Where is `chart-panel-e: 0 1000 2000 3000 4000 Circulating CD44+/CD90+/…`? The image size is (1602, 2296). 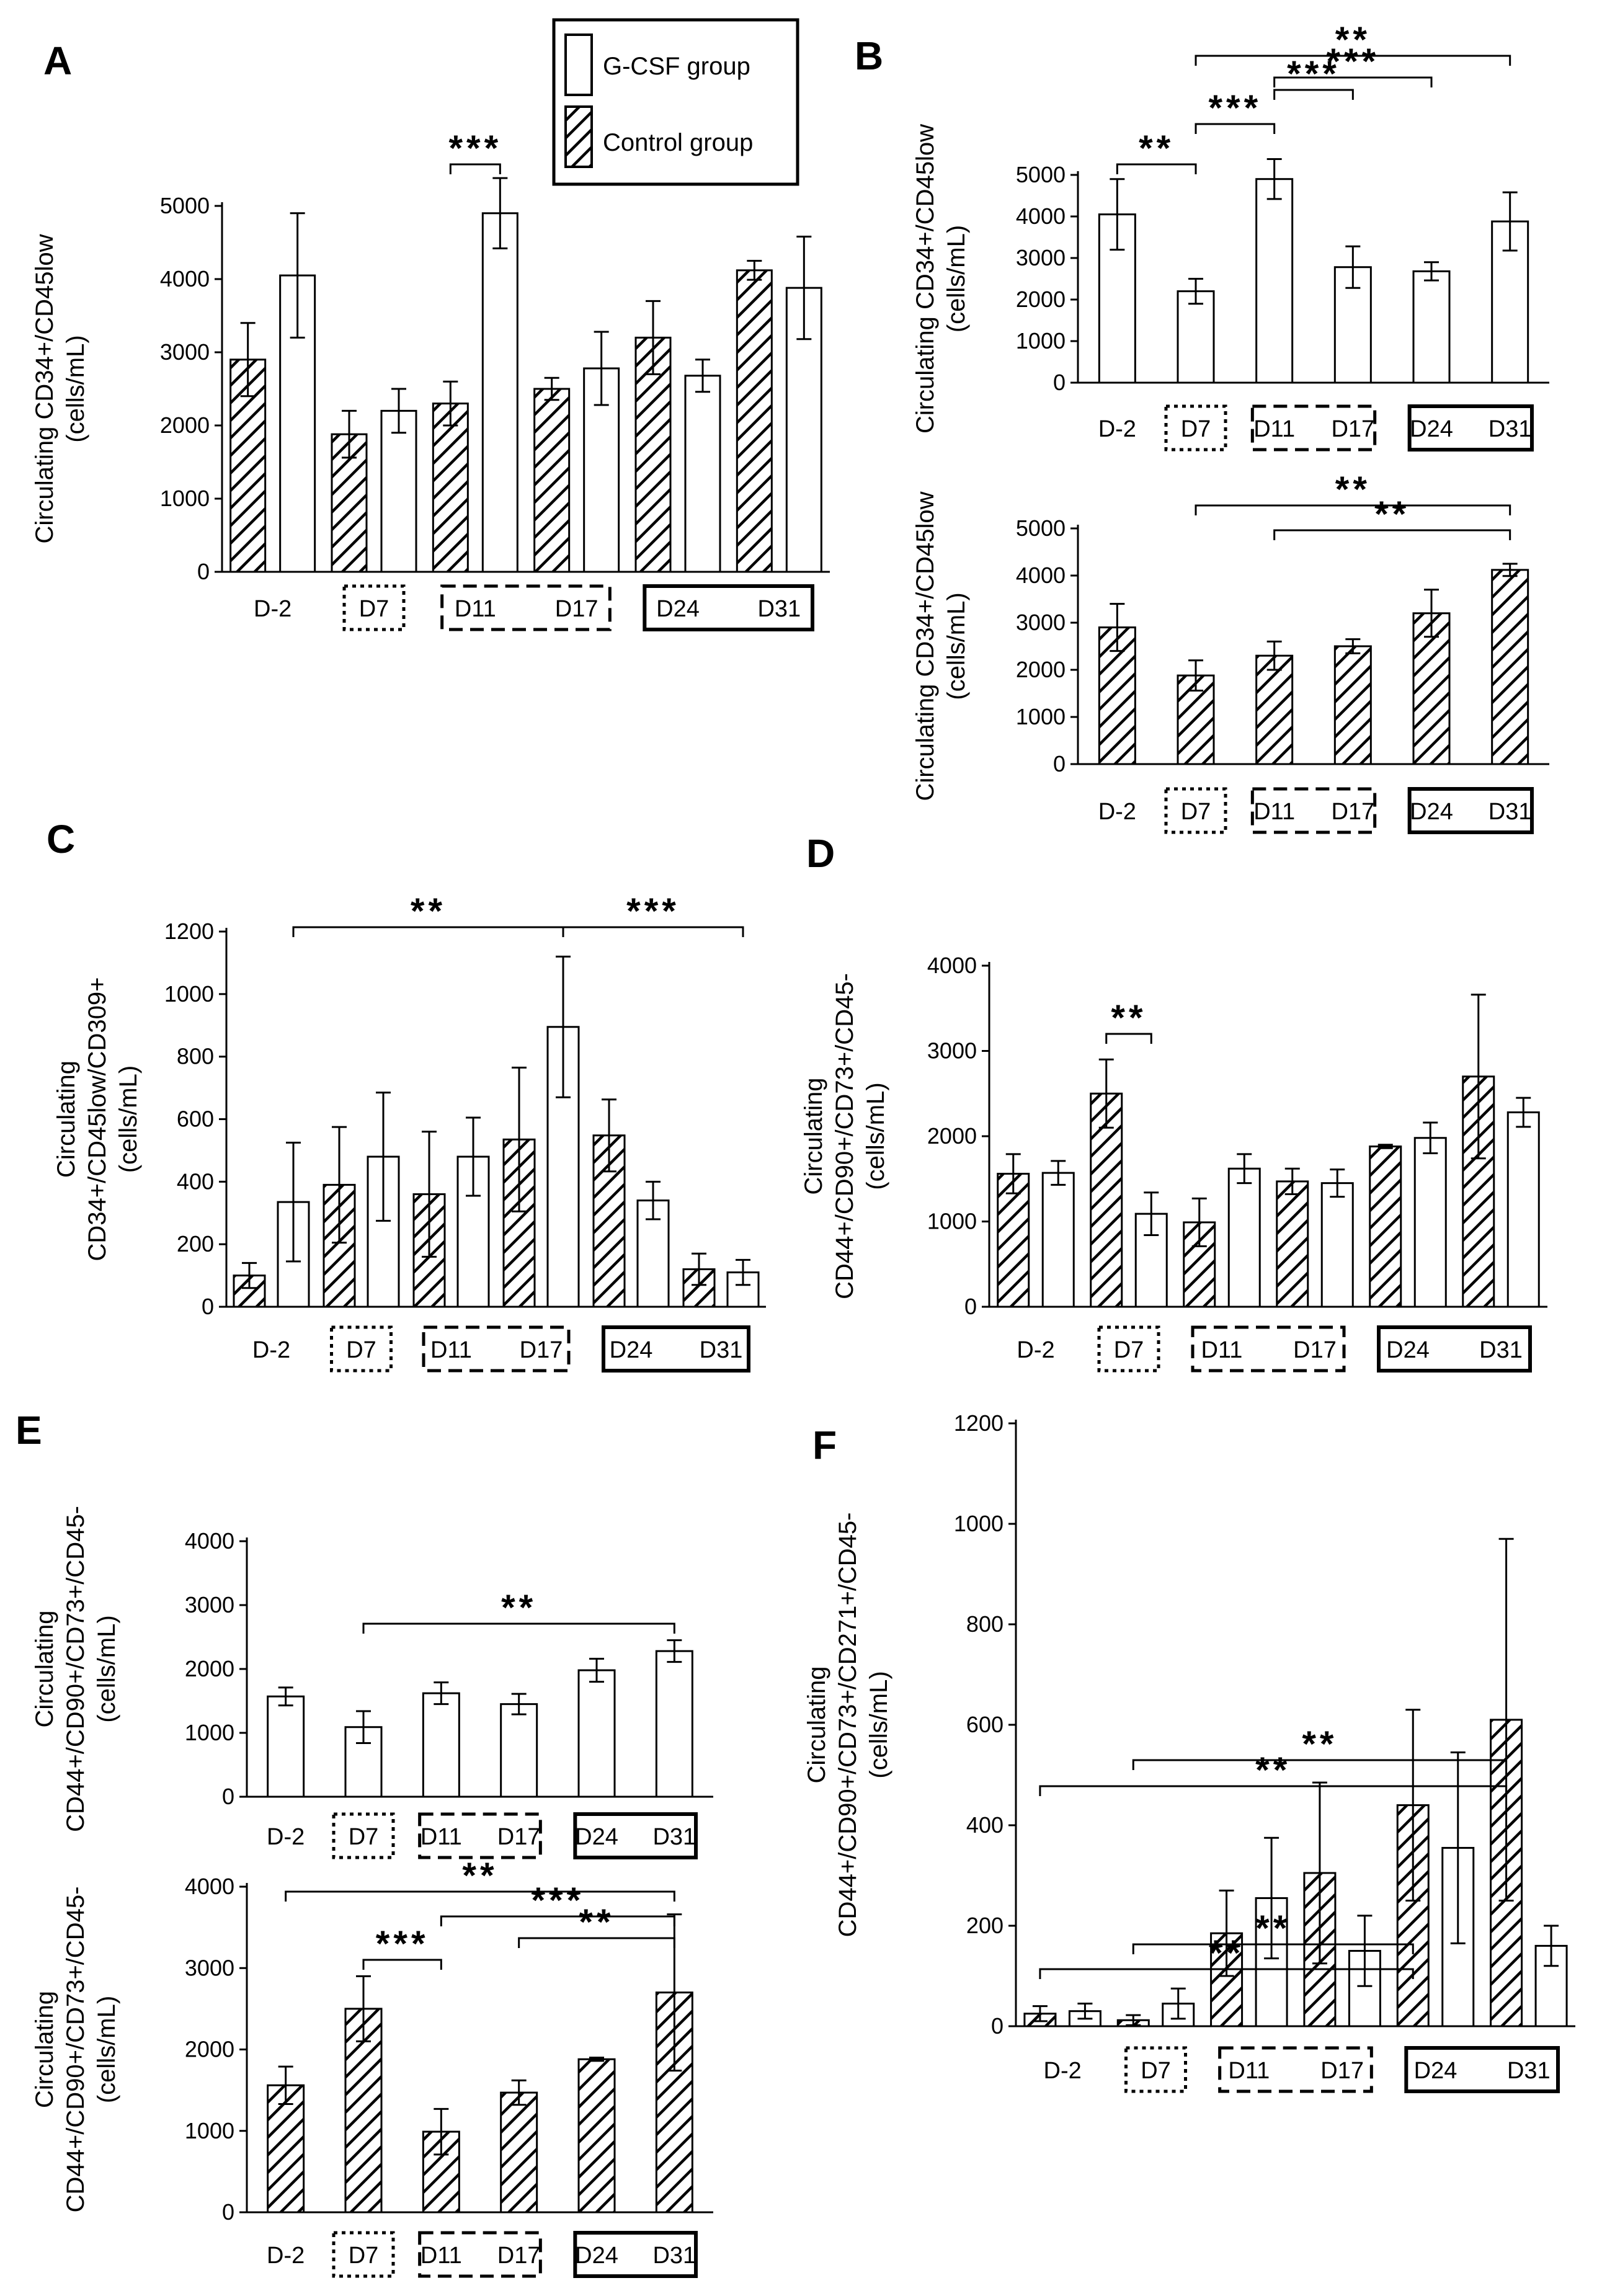 chart-panel-e: 0 1000 2000 3000 4000 Circulating CD44+/CD90+/… is located at coordinates (372, 1682).